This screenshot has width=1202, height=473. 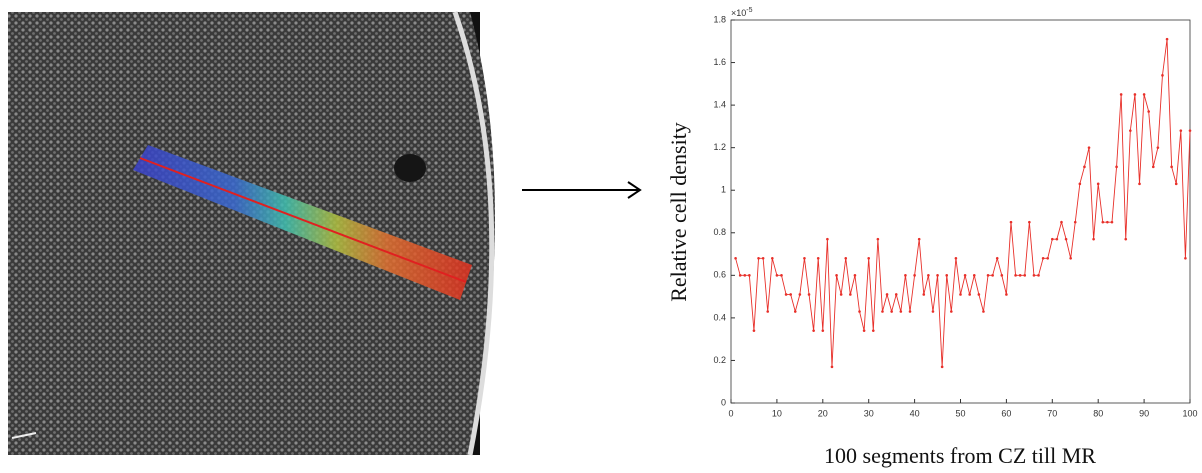 What do you see at coordinates (719, 232) in the screenshot?
I see `y-tick-label: 0.8` at bounding box center [719, 232].